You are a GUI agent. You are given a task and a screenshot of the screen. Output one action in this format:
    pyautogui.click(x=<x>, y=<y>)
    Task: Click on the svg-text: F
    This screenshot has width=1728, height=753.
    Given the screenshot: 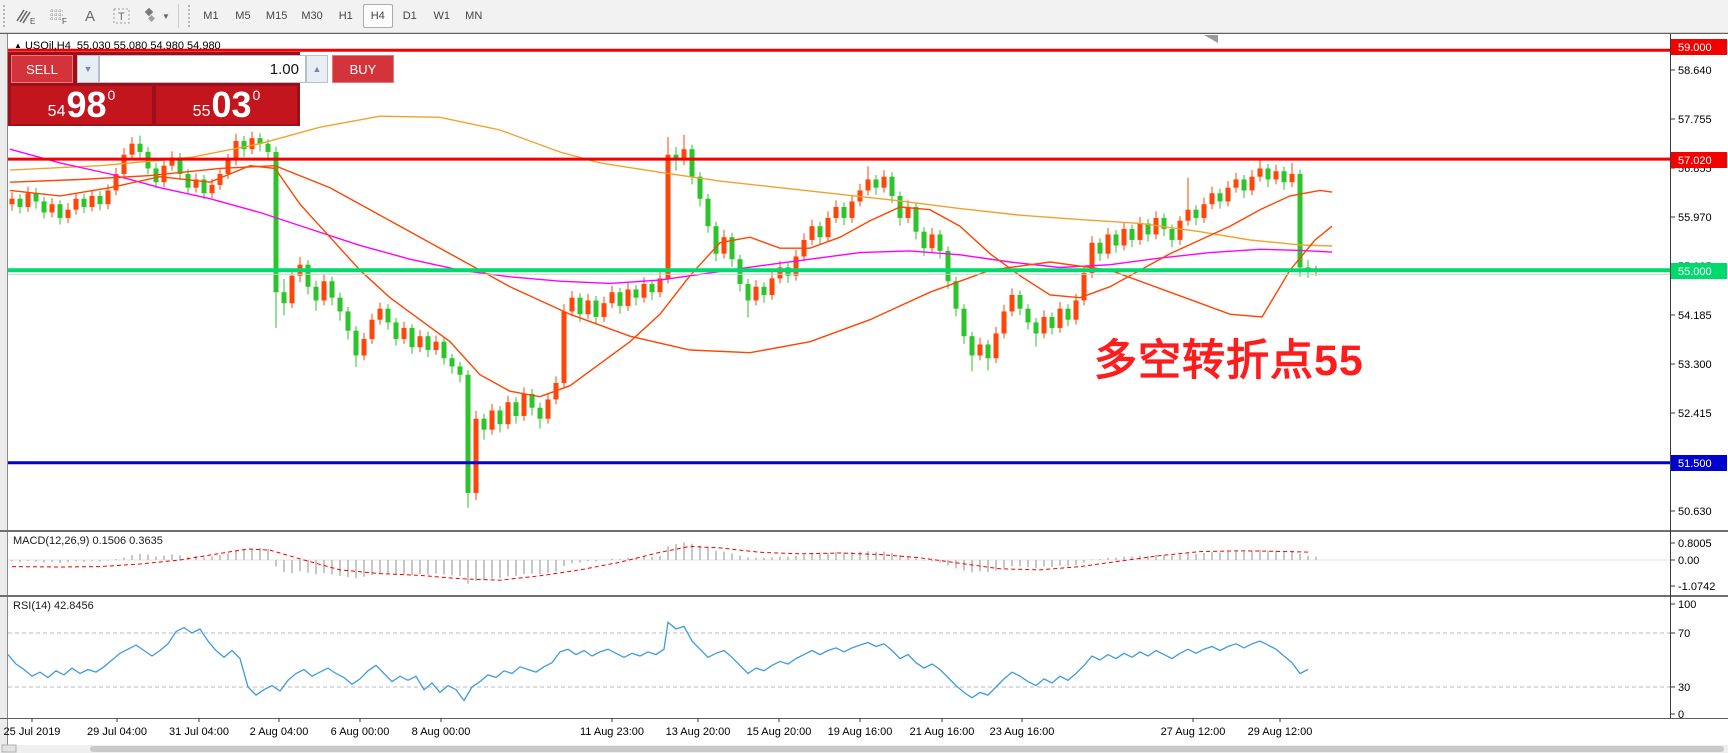 What is the action you would take?
    pyautogui.click(x=64, y=21)
    